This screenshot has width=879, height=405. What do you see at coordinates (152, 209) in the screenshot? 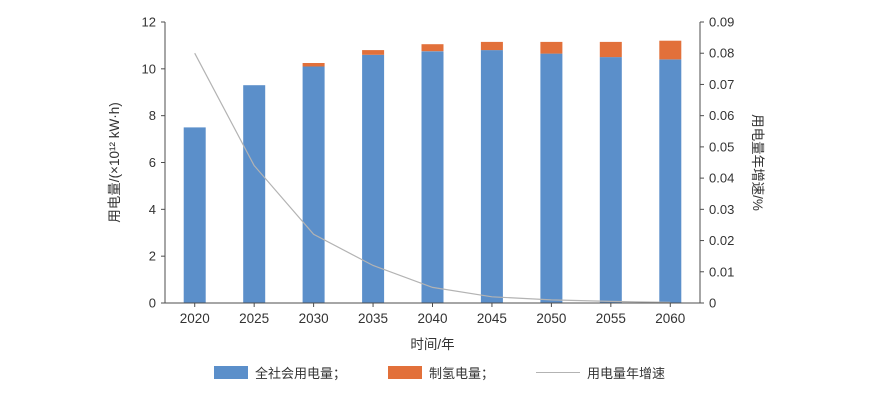
I see `y-left-tick-label: 4` at bounding box center [152, 209].